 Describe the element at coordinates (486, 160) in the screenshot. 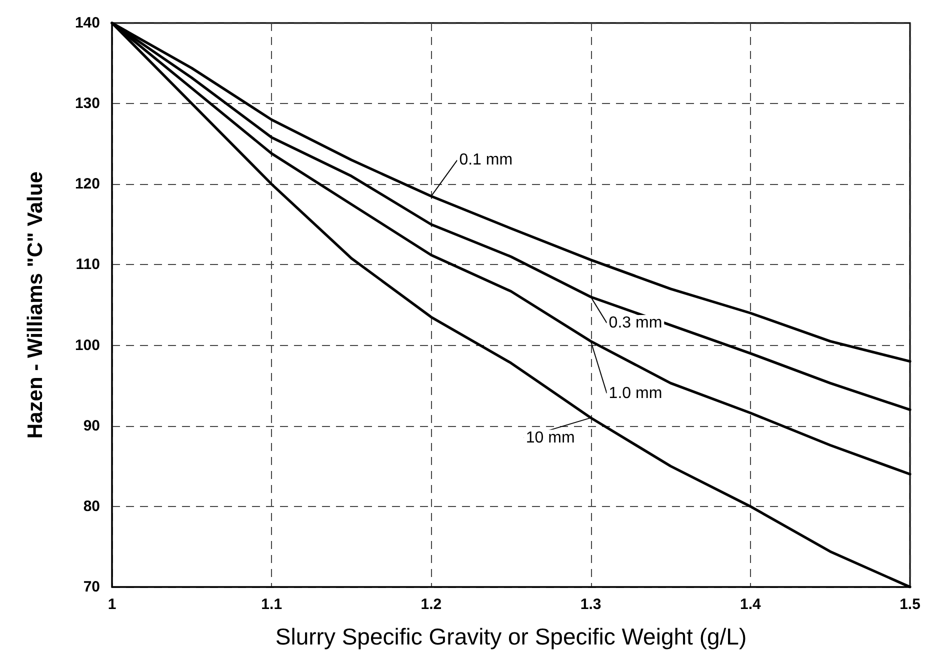

I see `text: 0.1 mm` at that location.